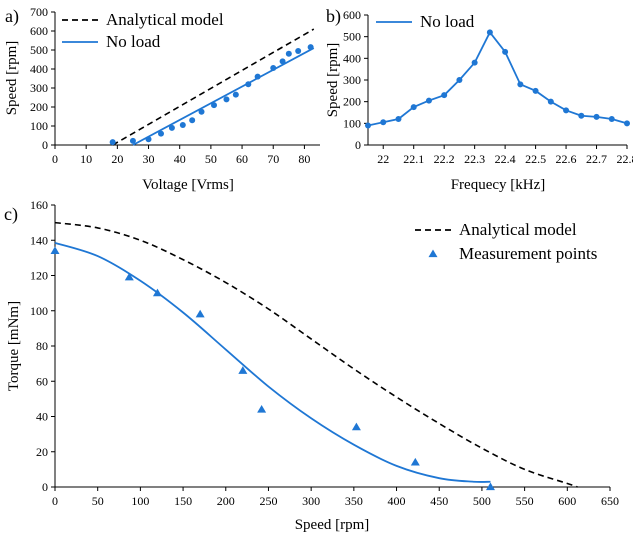 The image size is (633, 537). I want to click on y-tick-label: 60, so click(42, 381).